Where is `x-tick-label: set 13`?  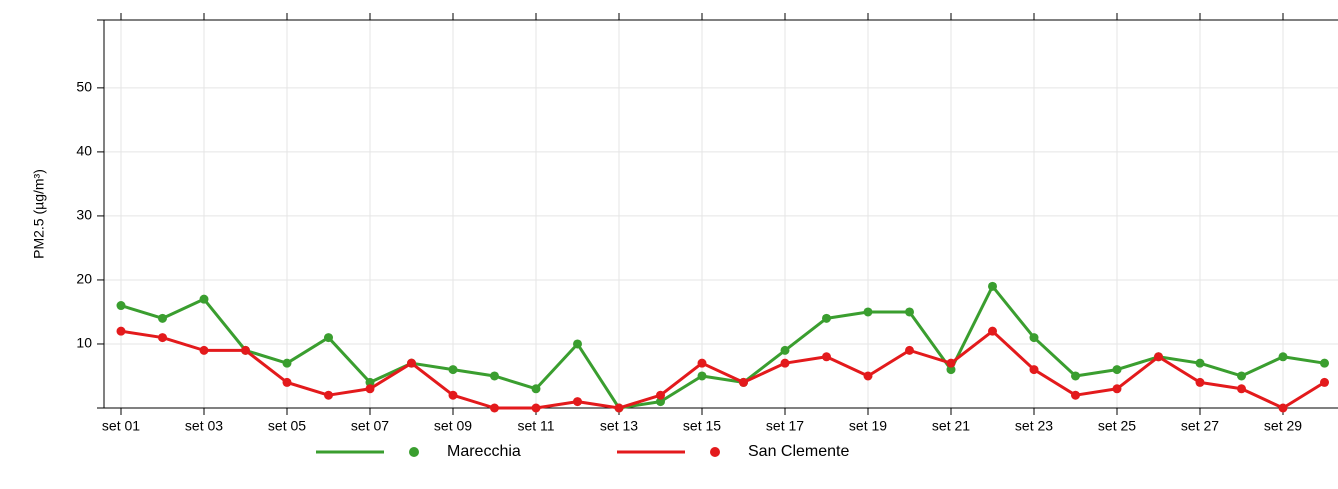 x-tick-label: set 13 is located at coordinates (619, 426).